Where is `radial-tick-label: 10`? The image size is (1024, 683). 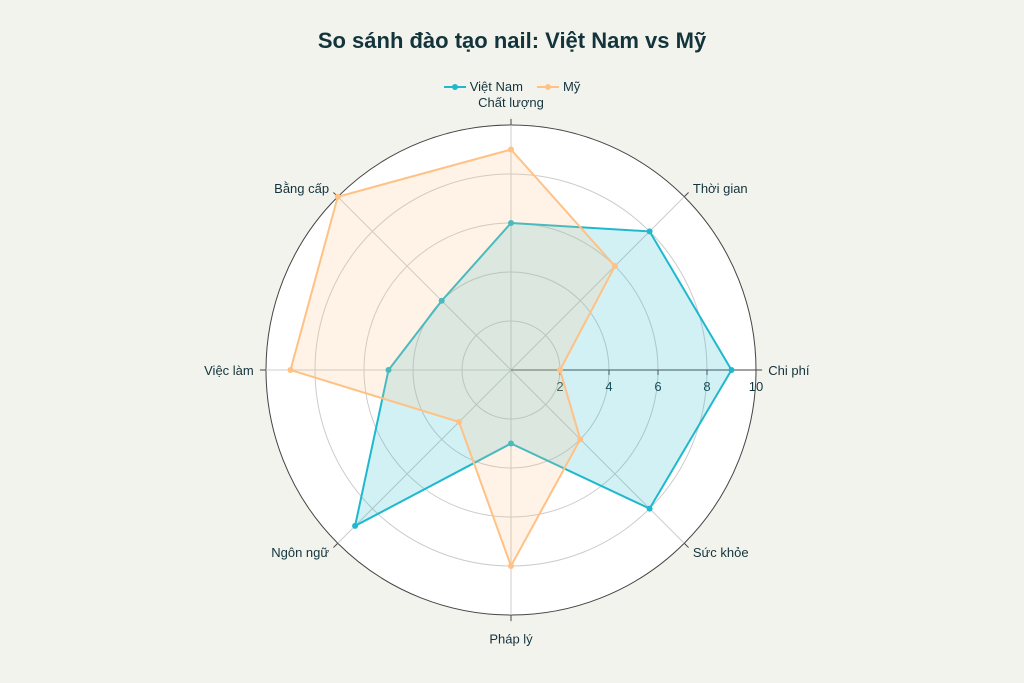 radial-tick-label: 10 is located at coordinates (756, 386).